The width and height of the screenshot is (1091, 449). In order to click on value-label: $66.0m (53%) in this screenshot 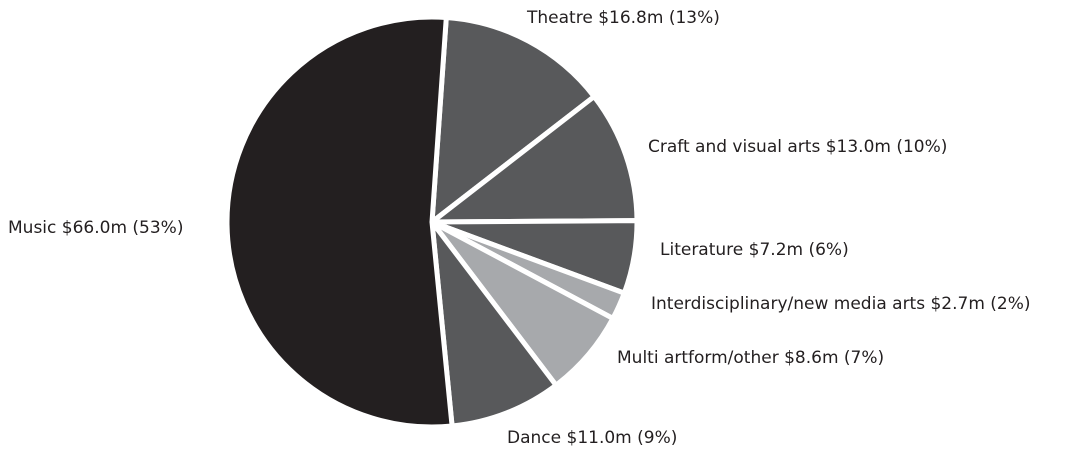, I will do `click(123, 228)`.